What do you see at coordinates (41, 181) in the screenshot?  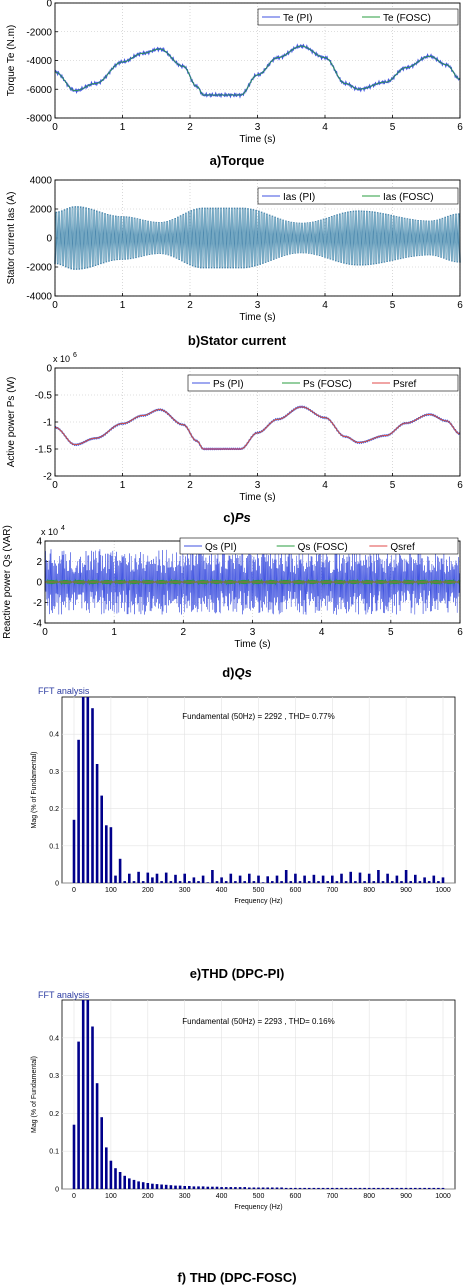 I see `y-tick-label: 4000` at bounding box center [41, 181].